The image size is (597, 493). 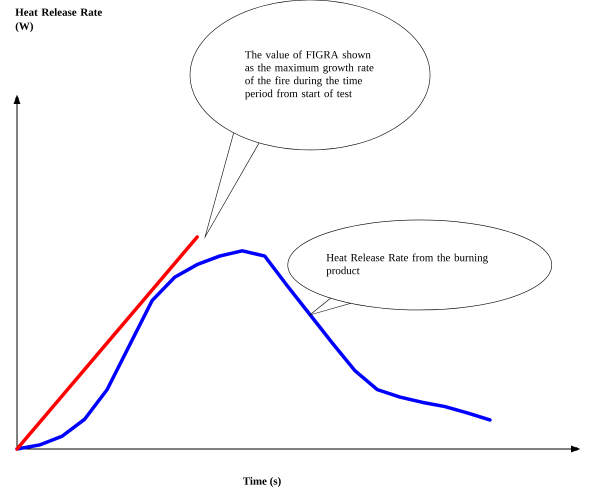 What do you see at coordinates (58, 20) in the screenshot?
I see `text: Heat Release Rate (W)` at bounding box center [58, 20].